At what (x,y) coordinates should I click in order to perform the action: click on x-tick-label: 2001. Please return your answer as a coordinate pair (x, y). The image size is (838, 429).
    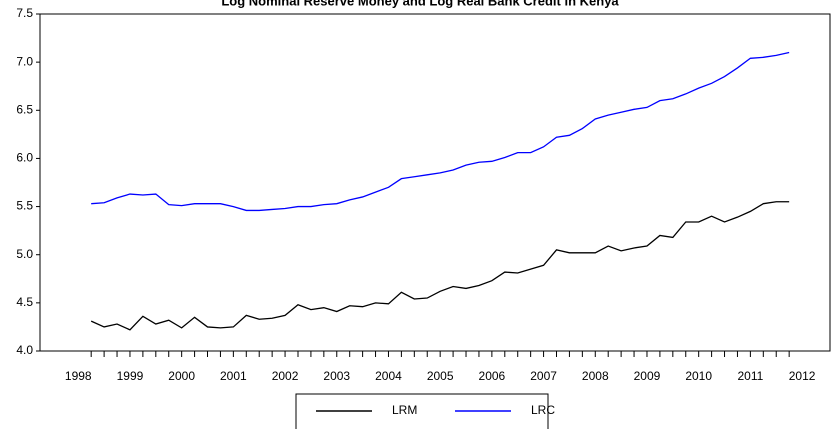
    Looking at the image, I should click on (233, 376).